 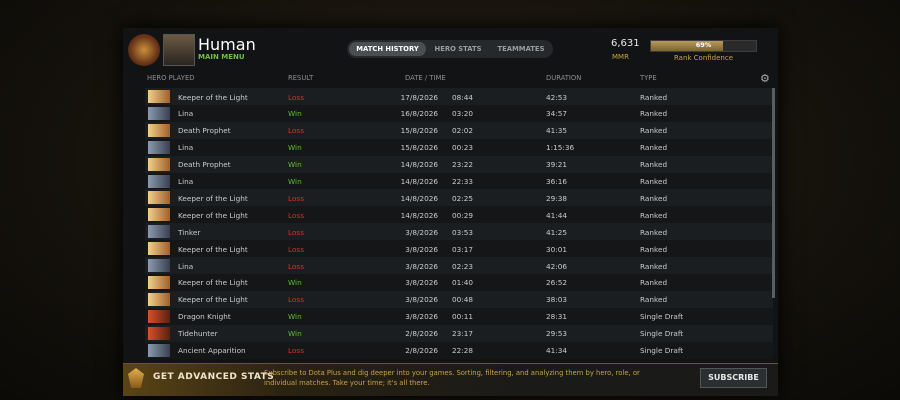 What do you see at coordinates (214, 377) in the screenshot?
I see `banner-title: GET ADVANCED STATS` at bounding box center [214, 377].